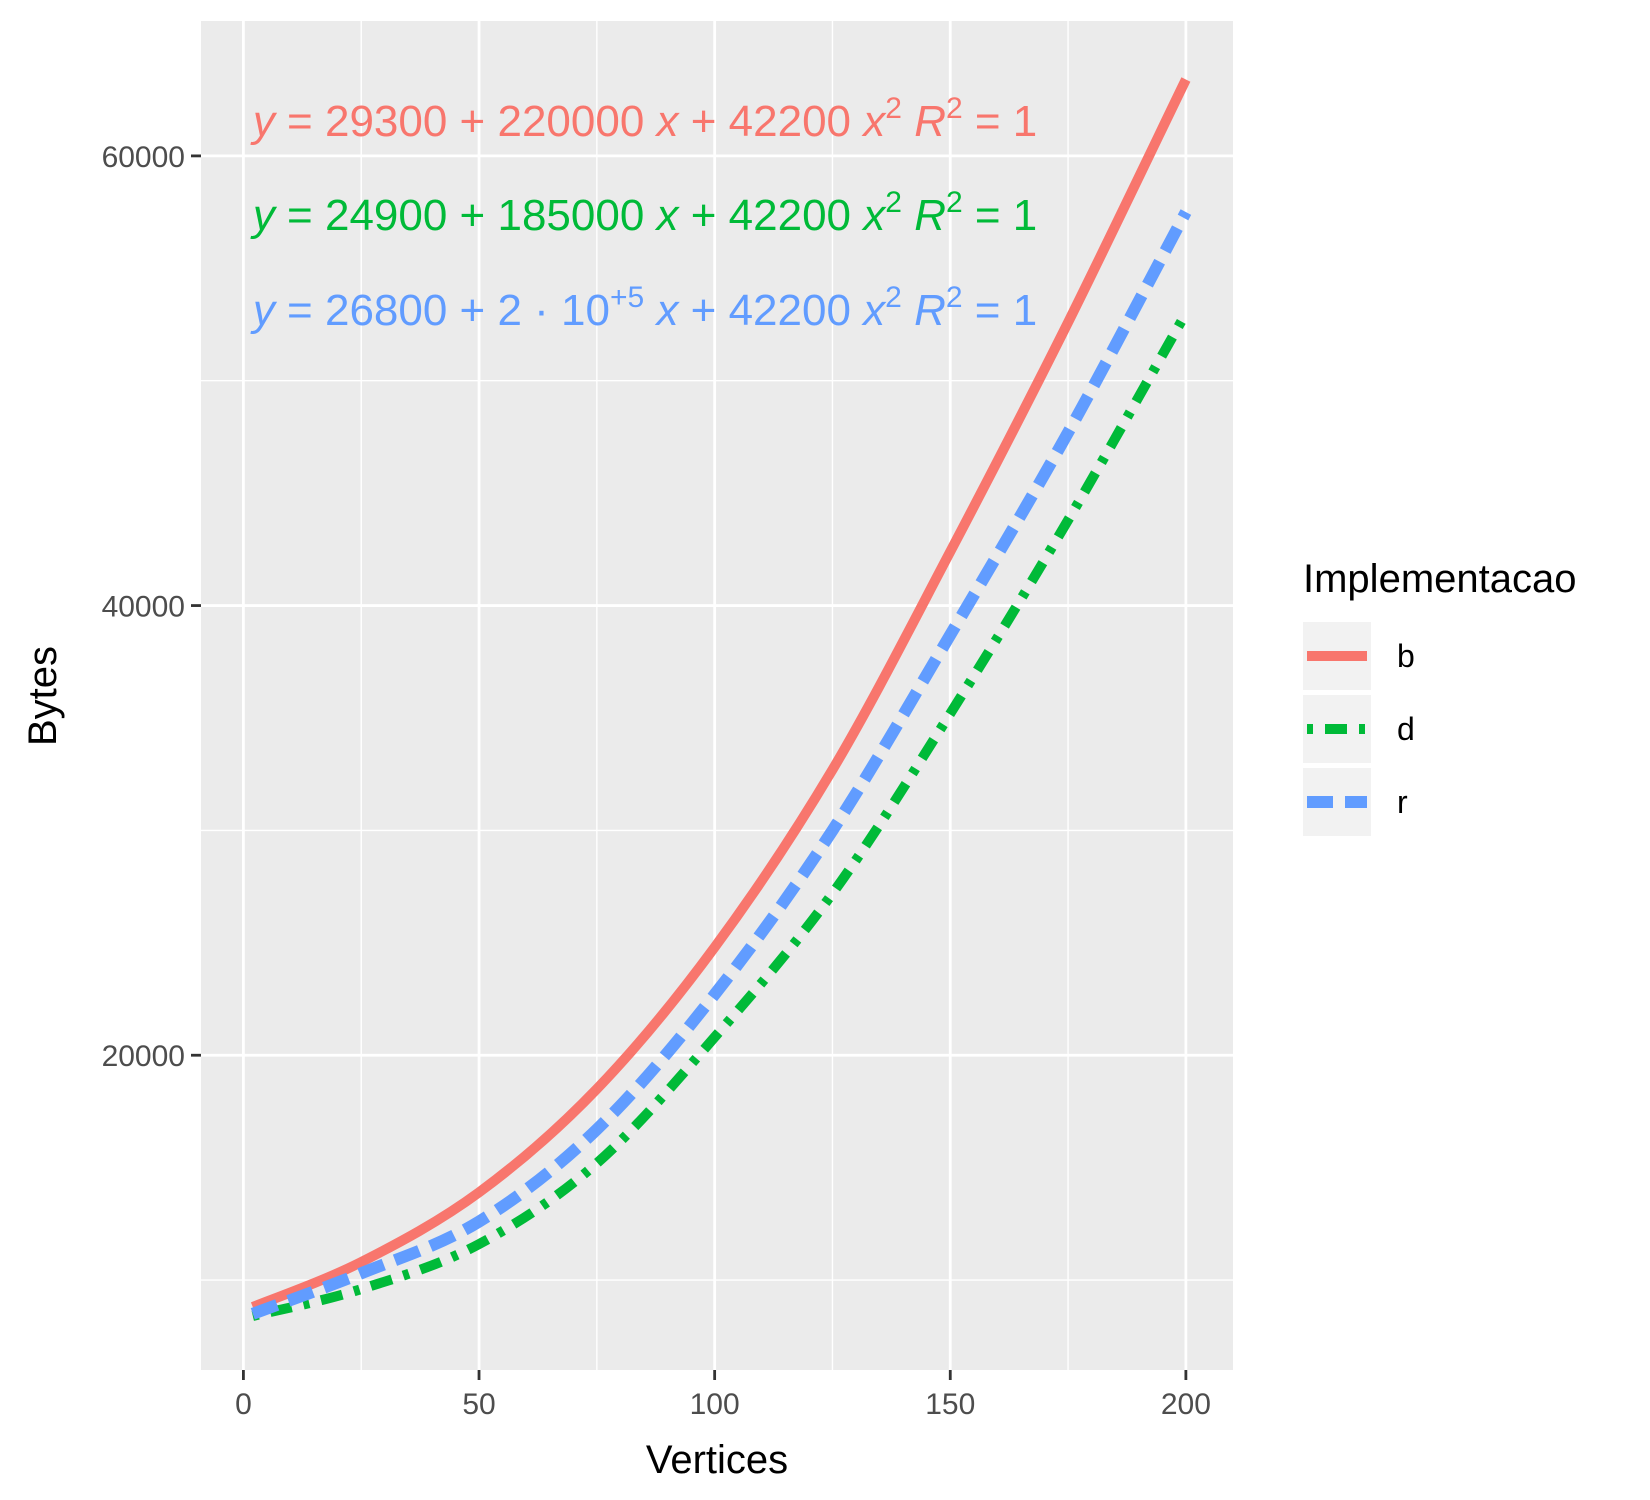 This screenshot has width=1650, height=1500. What do you see at coordinates (466, 215) in the screenshot?
I see `equation-part: = 24900 + 185000` at bounding box center [466, 215].